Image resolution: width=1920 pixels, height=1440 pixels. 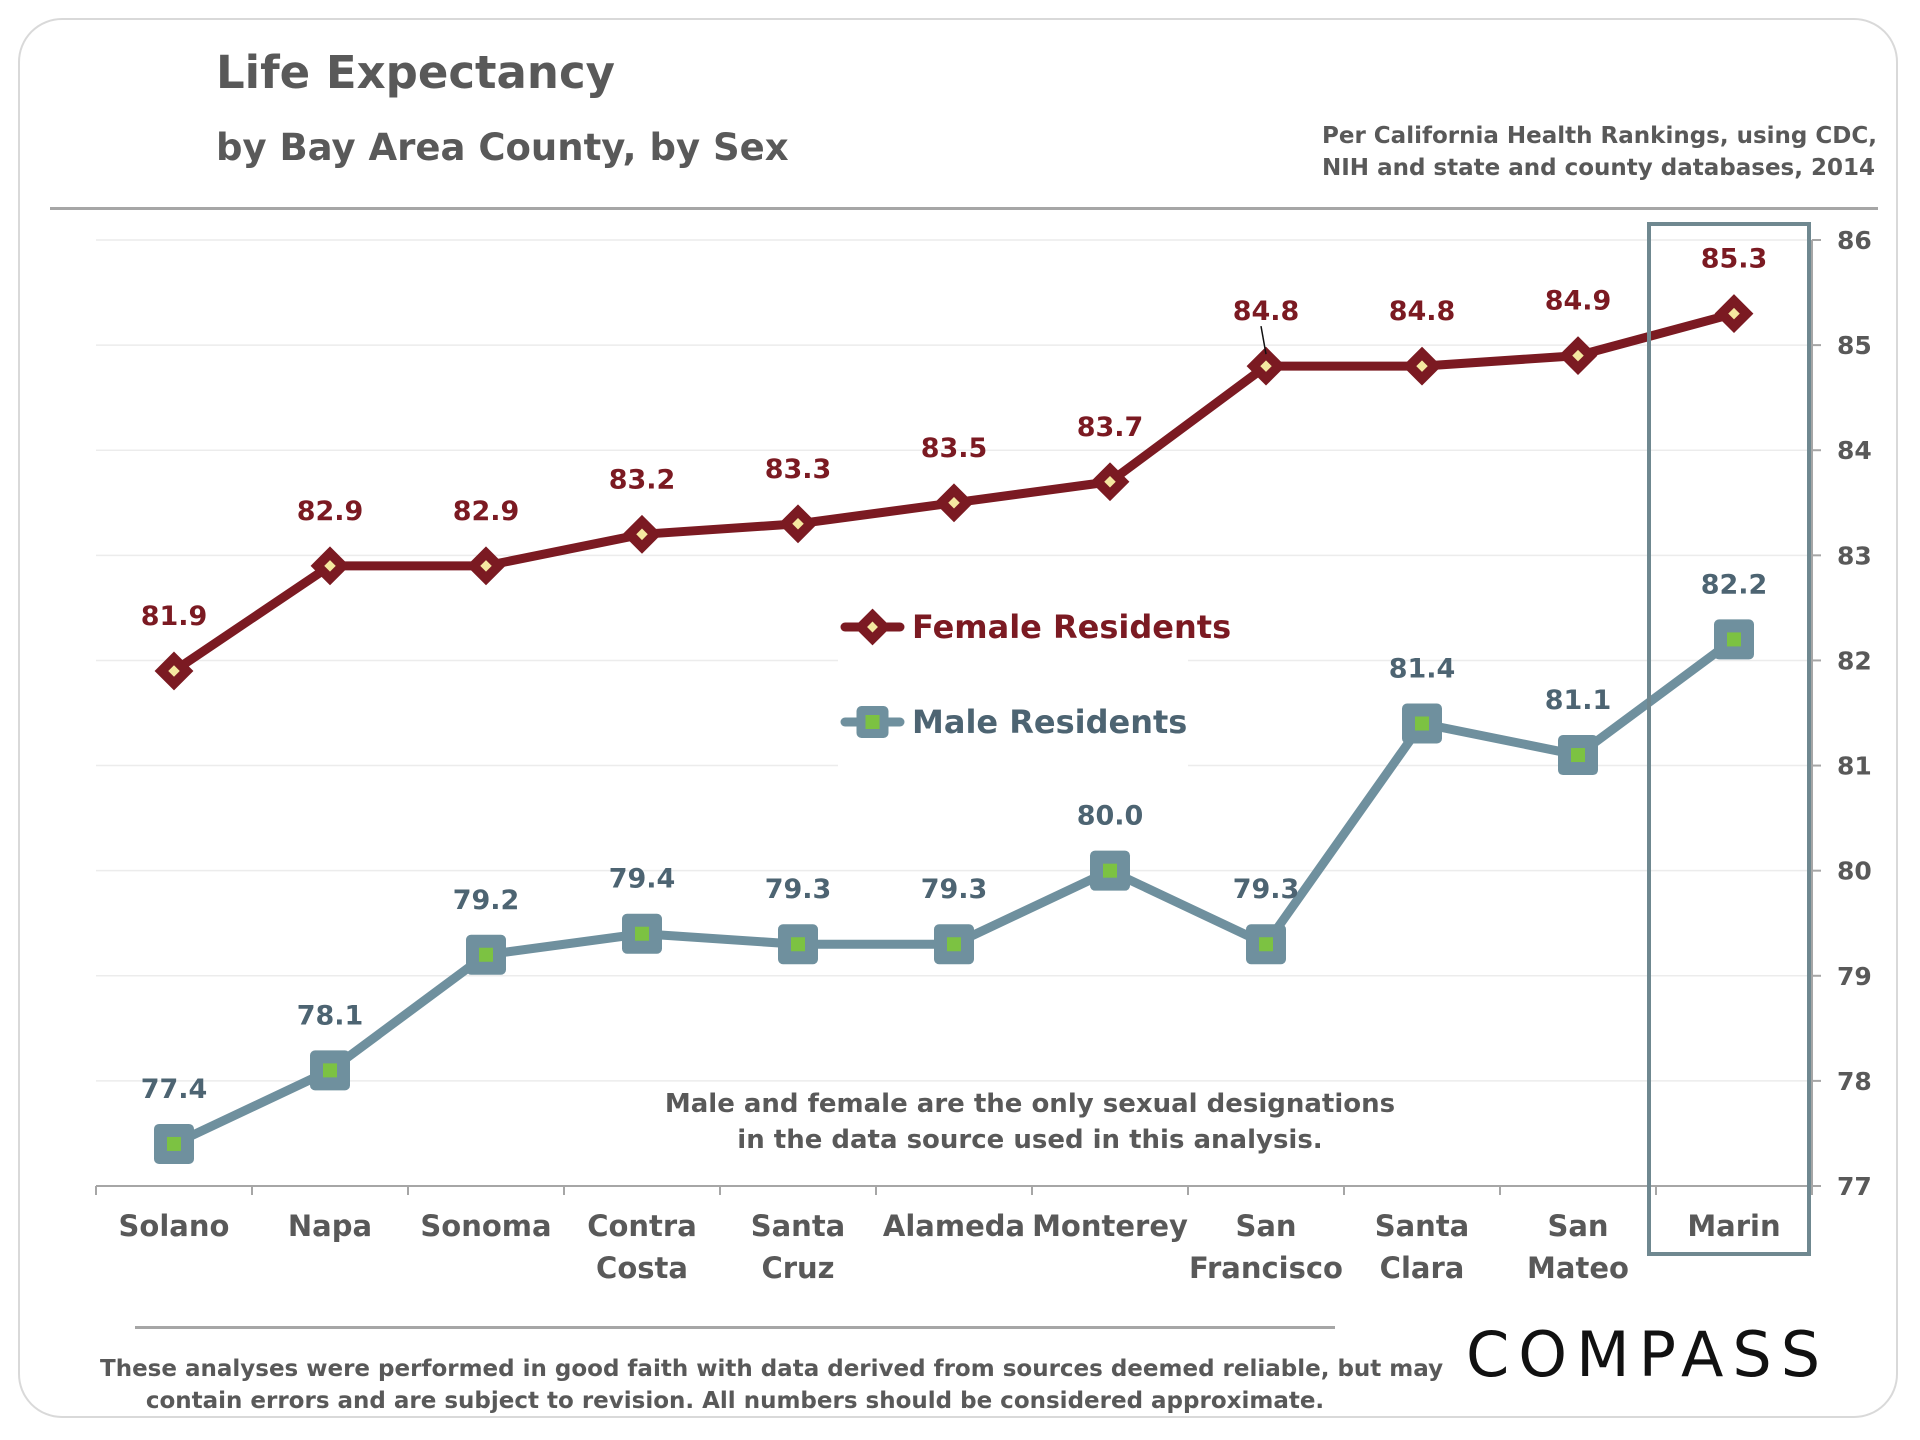 What do you see at coordinates (954, 448) in the screenshot?
I see `female-data-label: 83.5` at bounding box center [954, 448].